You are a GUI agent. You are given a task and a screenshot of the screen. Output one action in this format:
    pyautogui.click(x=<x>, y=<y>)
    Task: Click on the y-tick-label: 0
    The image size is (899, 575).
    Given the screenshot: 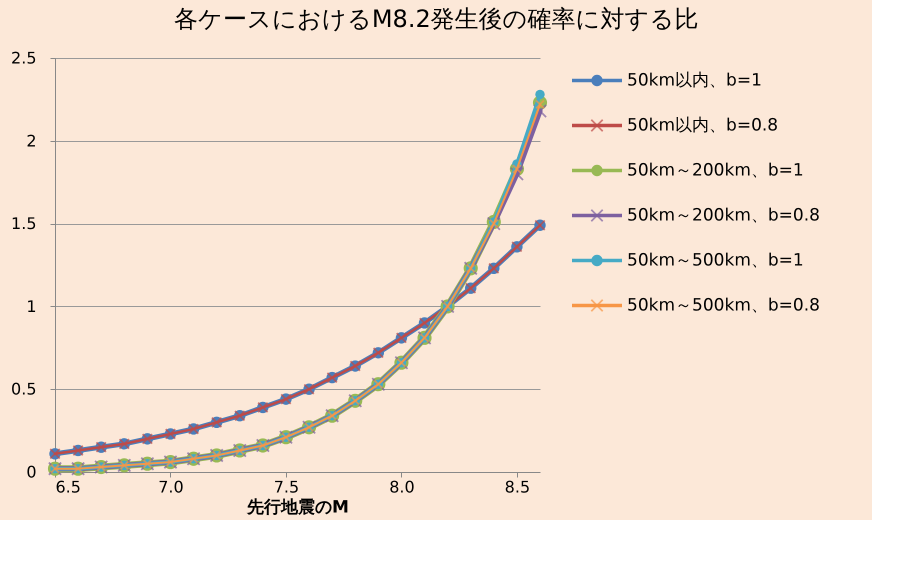 What is the action you would take?
    pyautogui.click(x=31, y=472)
    